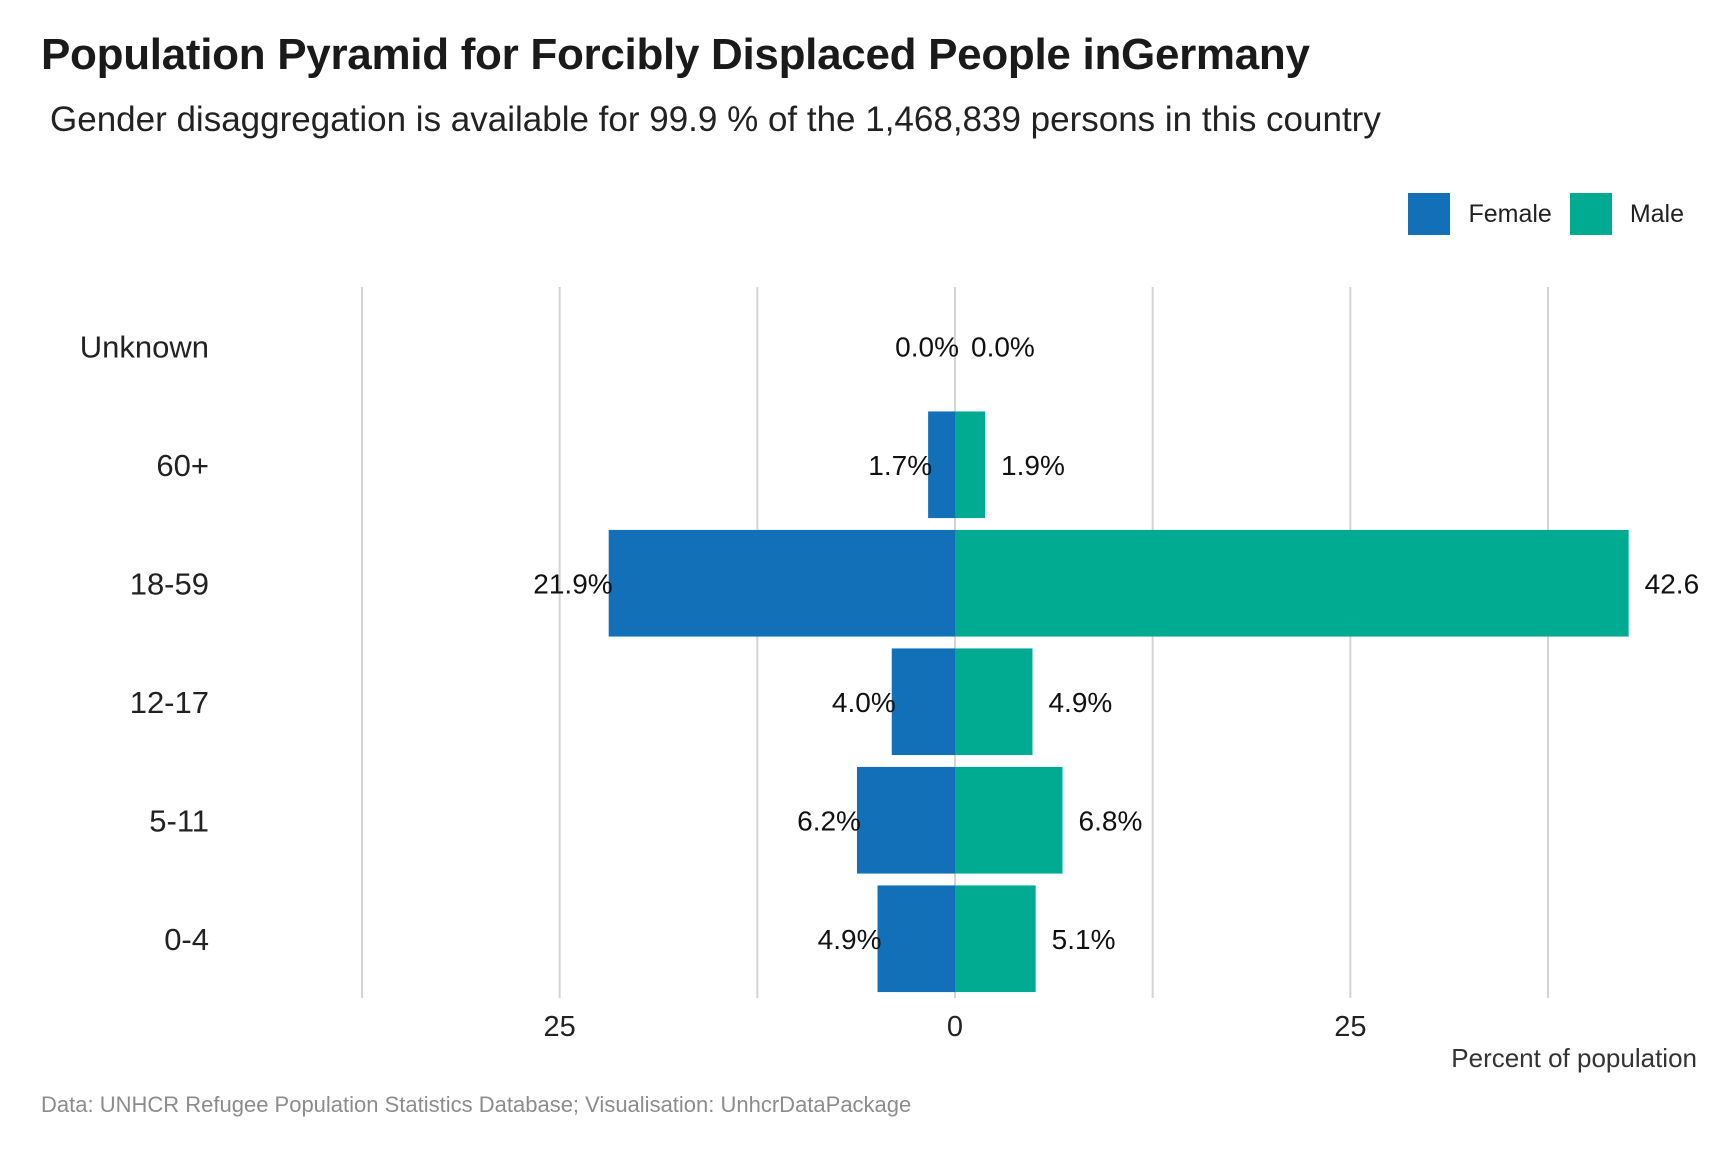 This screenshot has width=1728, height=1152. What do you see at coordinates (864, 702) in the screenshot?
I see `data-label-female: 4.0%` at bounding box center [864, 702].